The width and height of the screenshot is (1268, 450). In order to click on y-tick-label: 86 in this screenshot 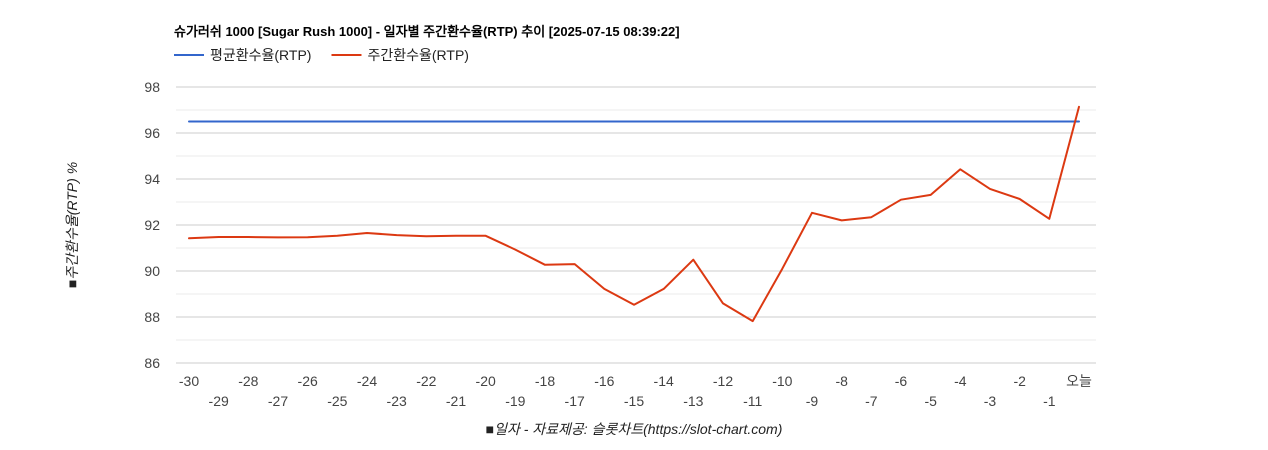, I will do `click(152, 363)`.